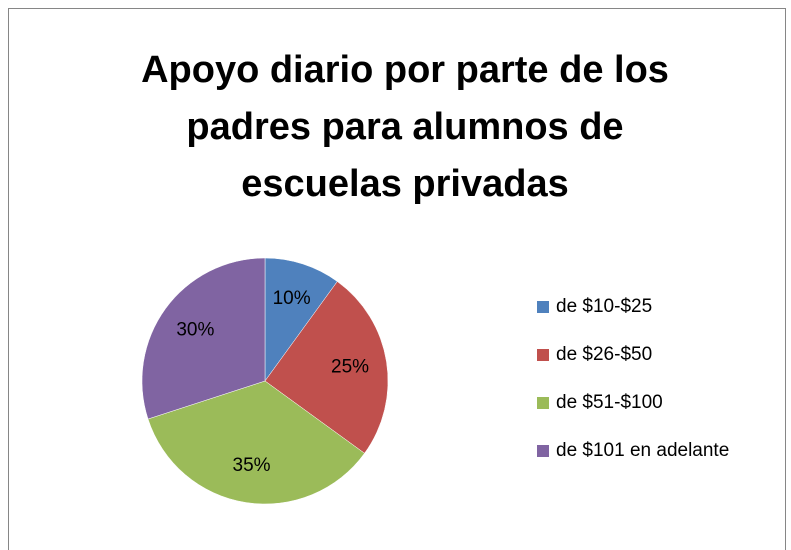 This screenshot has width=791, height=550. What do you see at coordinates (195, 329) in the screenshot?
I see `data-label: 30%` at bounding box center [195, 329].